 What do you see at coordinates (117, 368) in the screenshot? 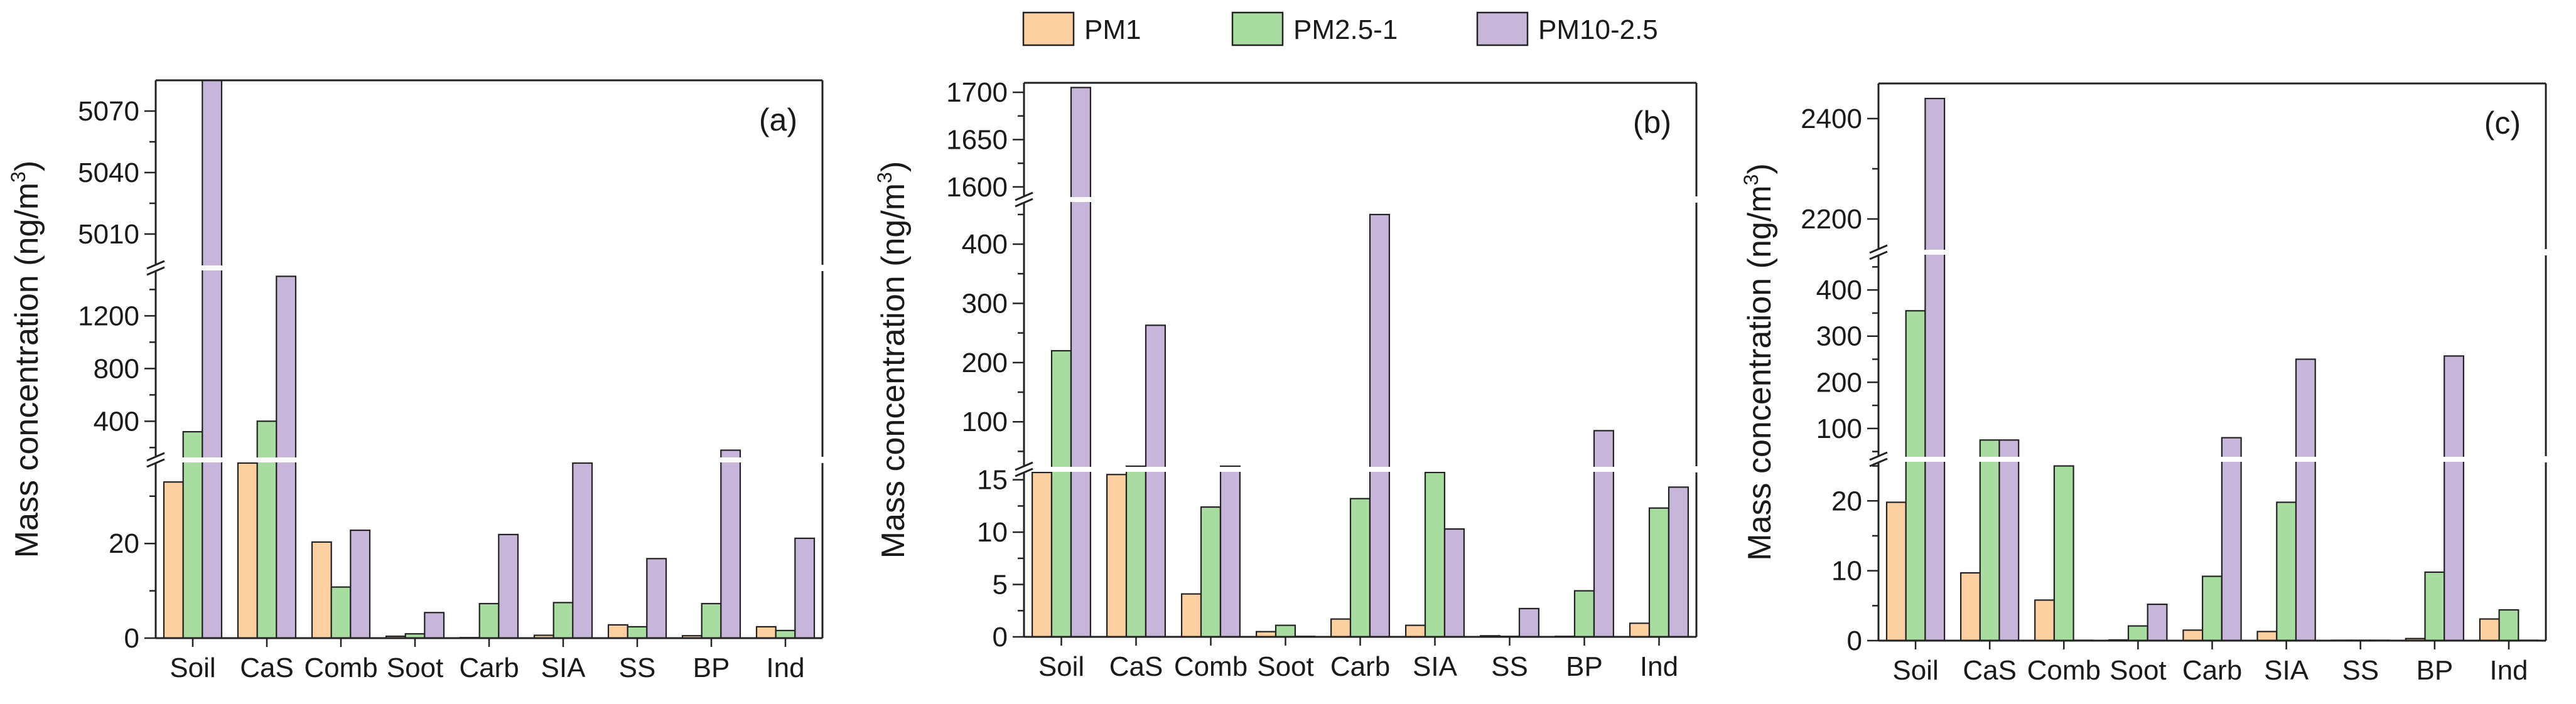
I see `y-tick-label: 800` at bounding box center [117, 368].